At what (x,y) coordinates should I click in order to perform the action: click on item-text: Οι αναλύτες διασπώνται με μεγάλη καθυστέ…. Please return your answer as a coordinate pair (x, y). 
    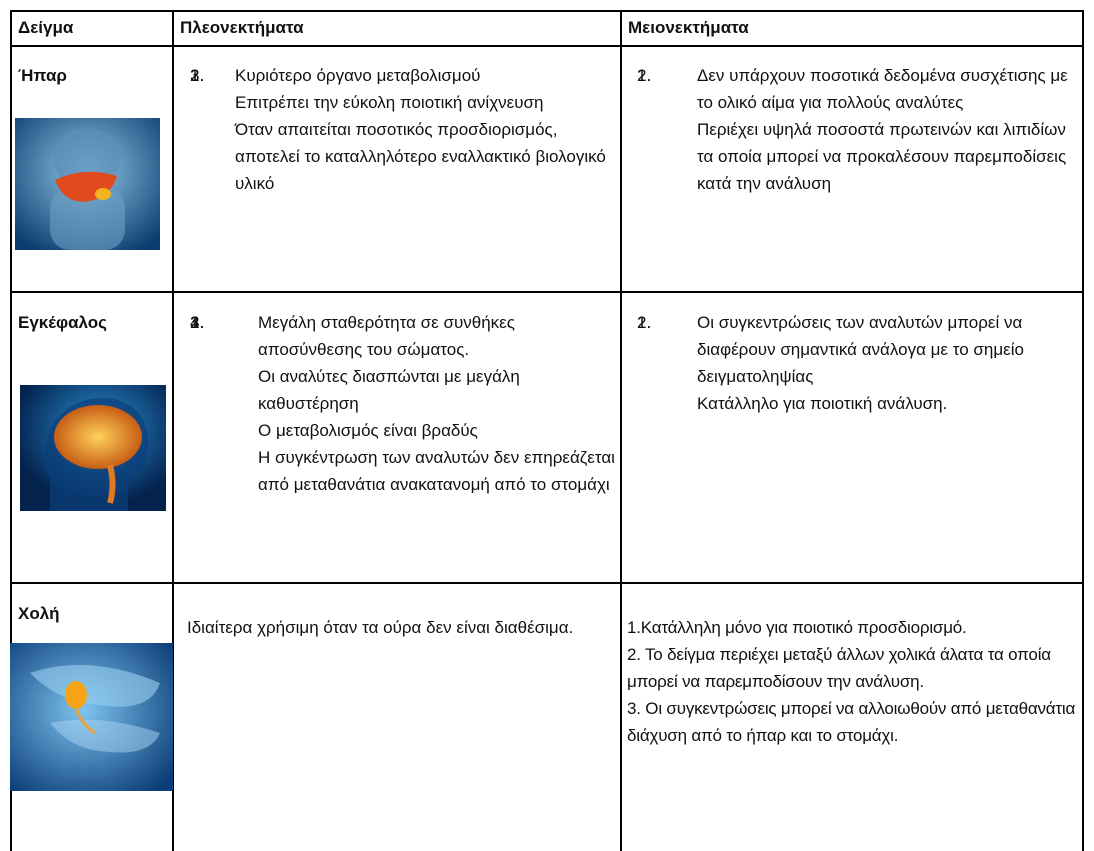
    Looking at the image, I should click on (389, 390).